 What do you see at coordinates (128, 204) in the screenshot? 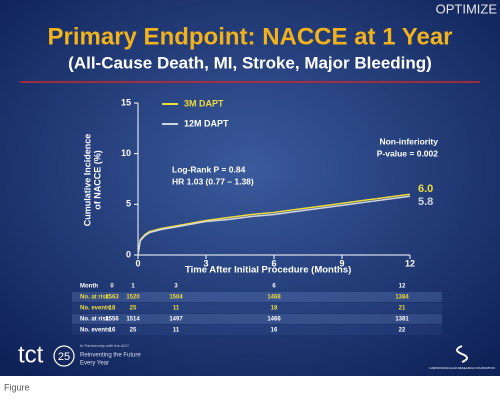
I see `y-tick-label: 5` at bounding box center [128, 204].